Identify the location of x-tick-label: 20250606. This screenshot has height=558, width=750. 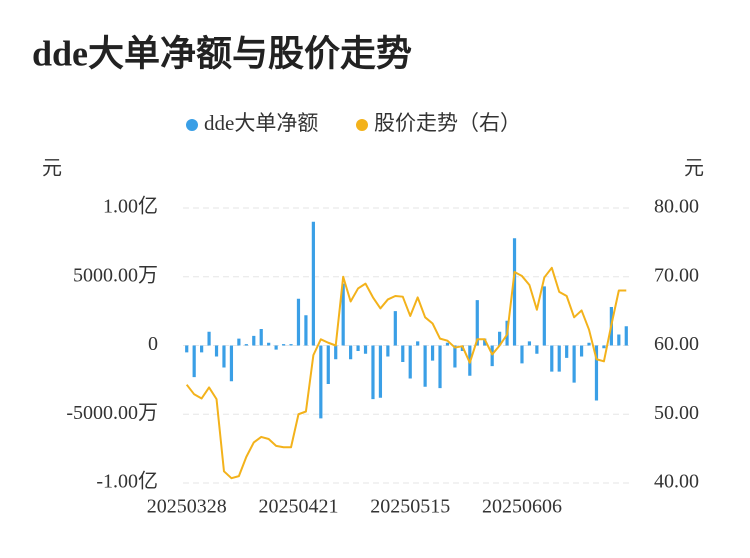
(522, 507).